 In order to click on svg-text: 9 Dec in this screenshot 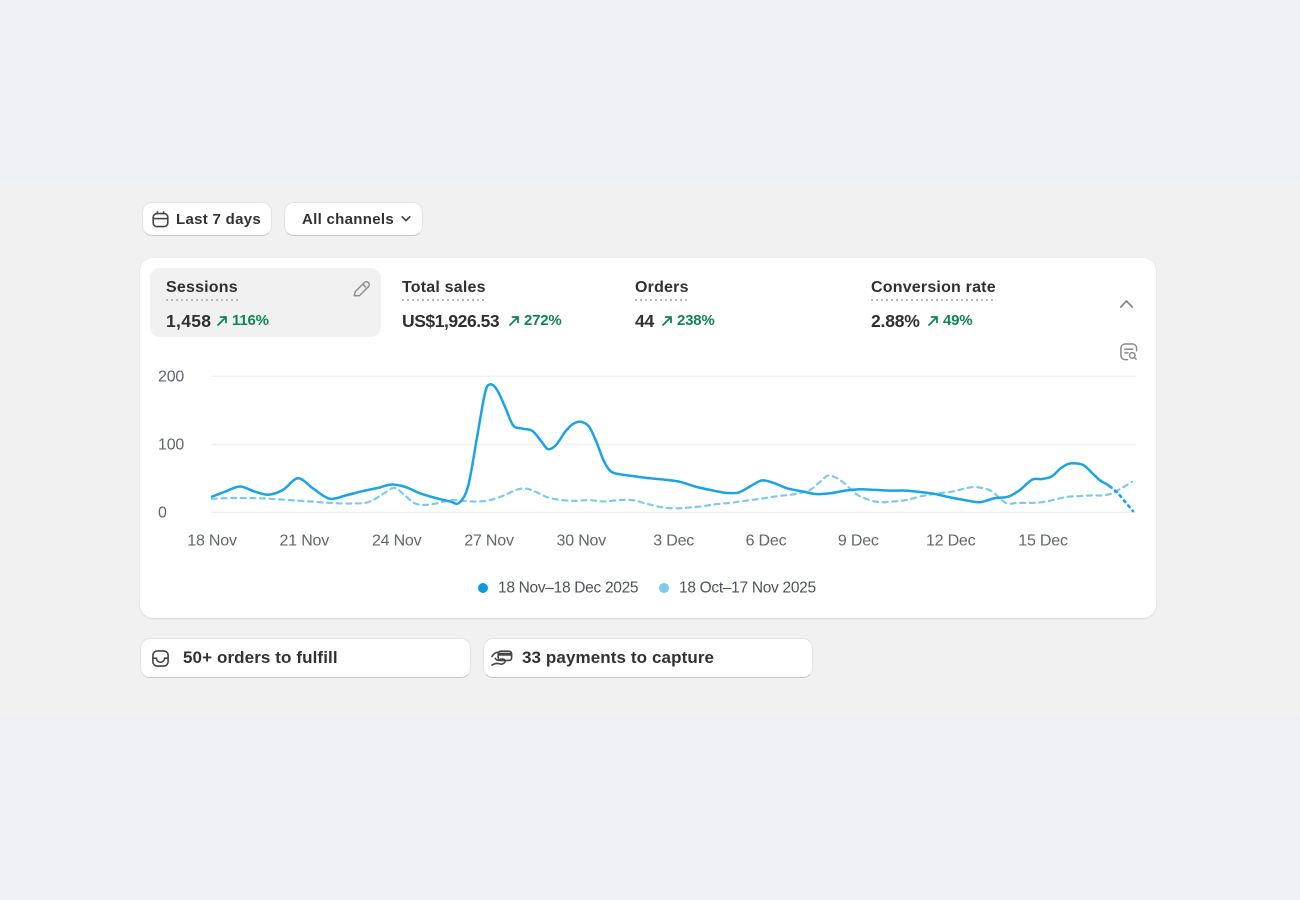, I will do `click(858, 541)`.